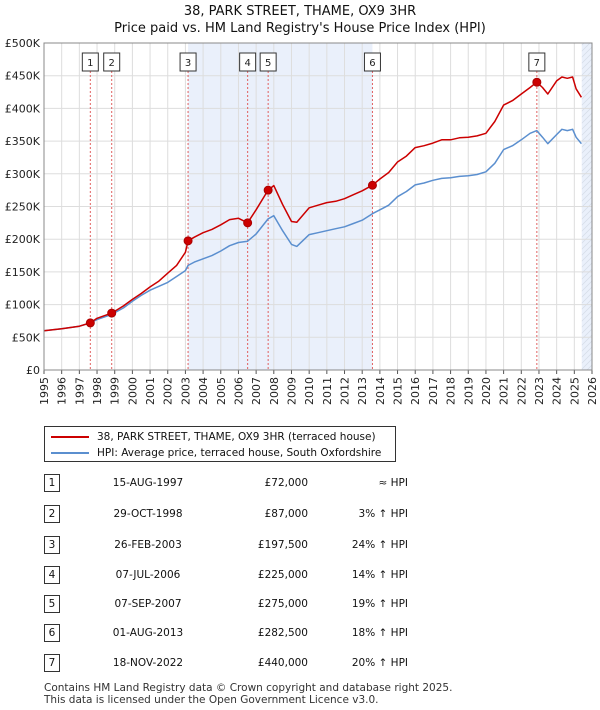 This screenshot has width=600, height=710. What do you see at coordinates (23, 141) in the screenshot?
I see `y-tick-label: £350K` at bounding box center [23, 141].